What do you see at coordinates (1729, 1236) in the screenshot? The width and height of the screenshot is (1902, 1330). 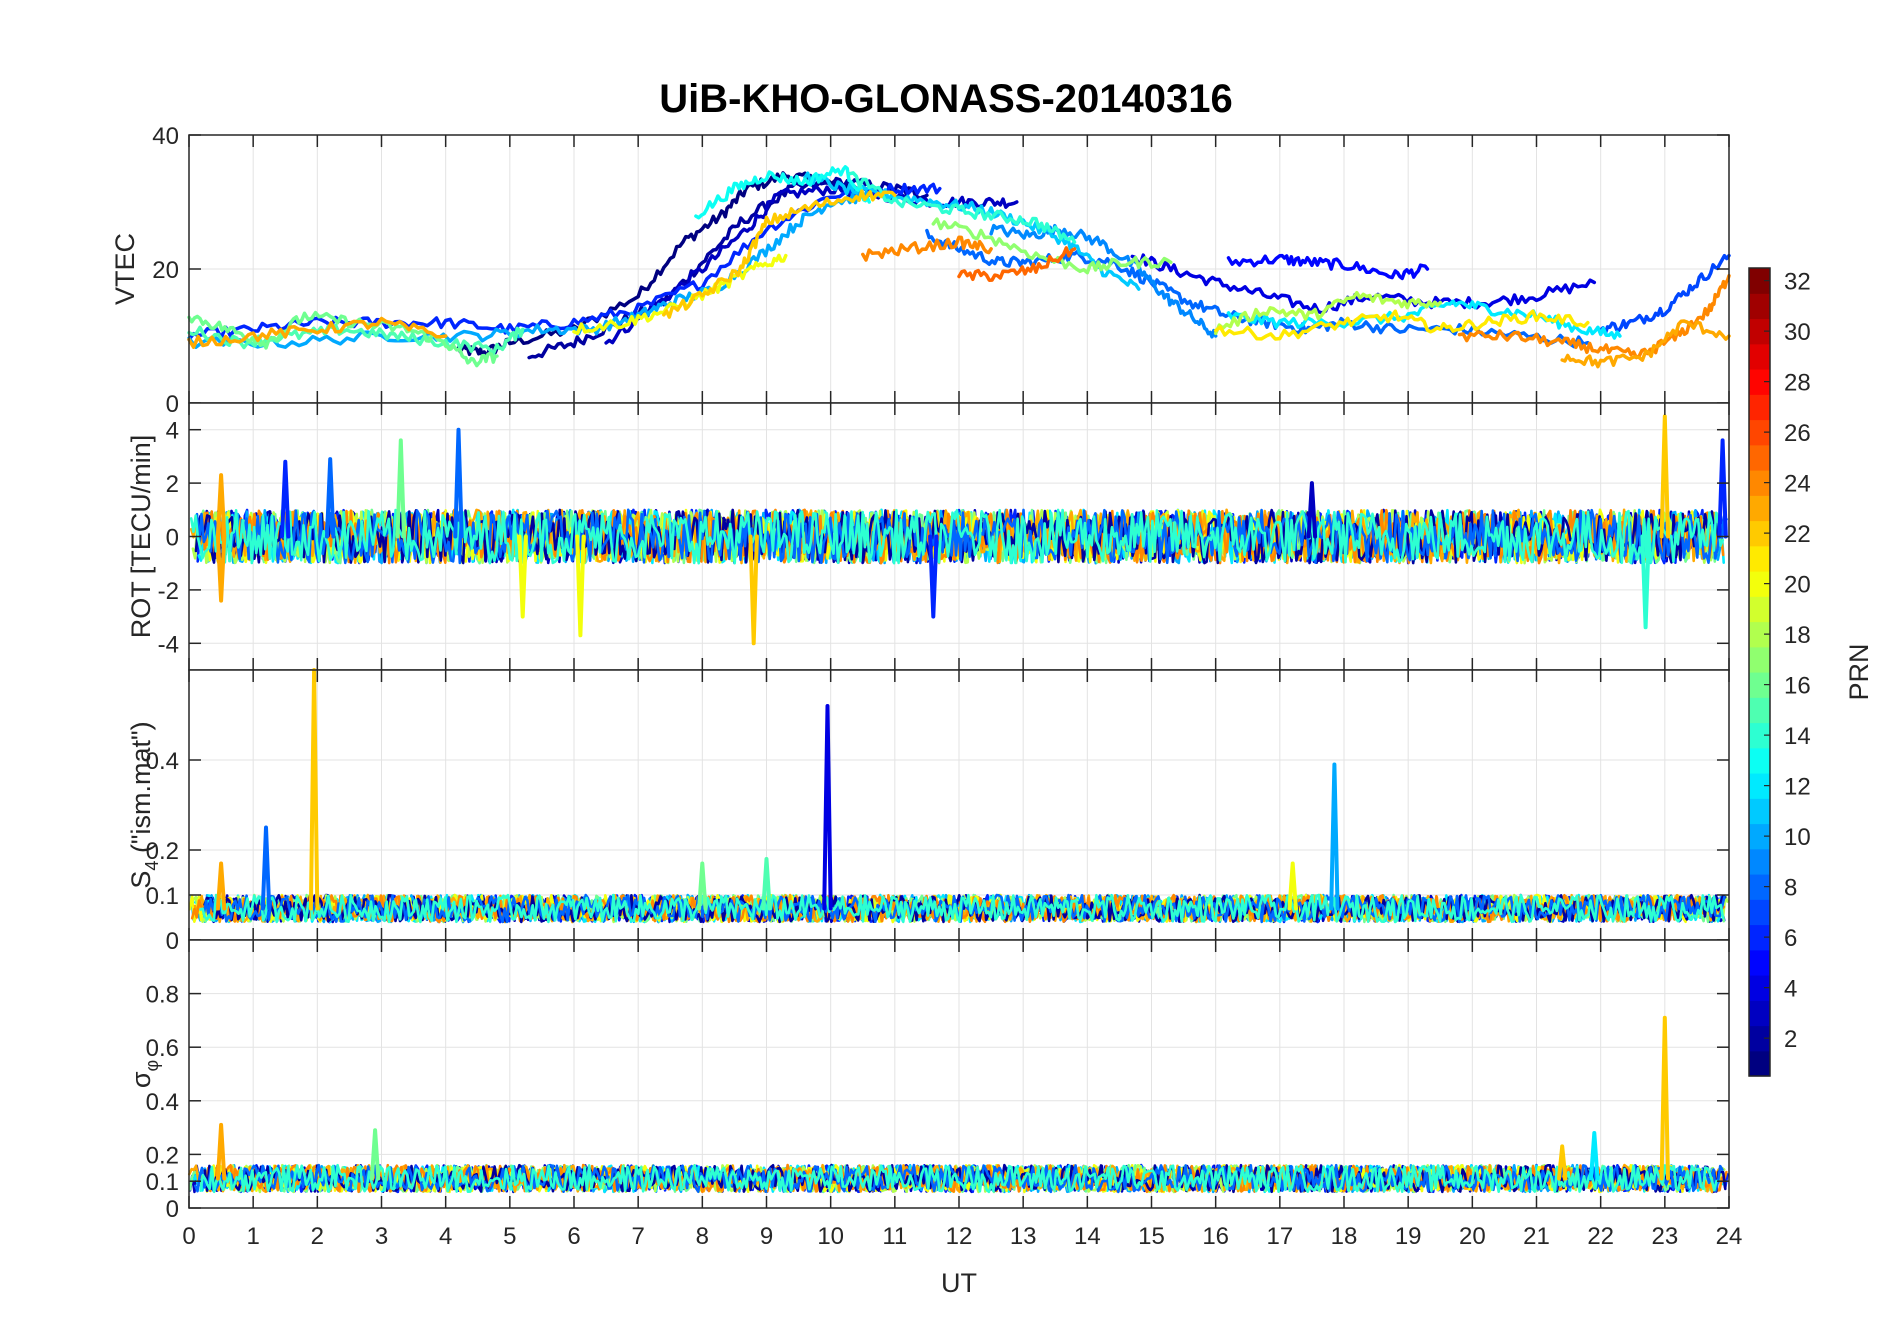 I see `x-tick-label: 24` at bounding box center [1729, 1236].